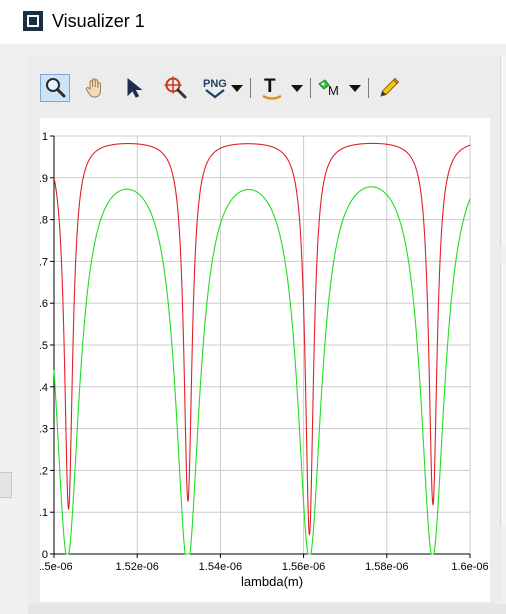 The width and height of the screenshot is (506, 614). Describe the element at coordinates (333, 90) in the screenshot. I see `svg-text: M` at that location.